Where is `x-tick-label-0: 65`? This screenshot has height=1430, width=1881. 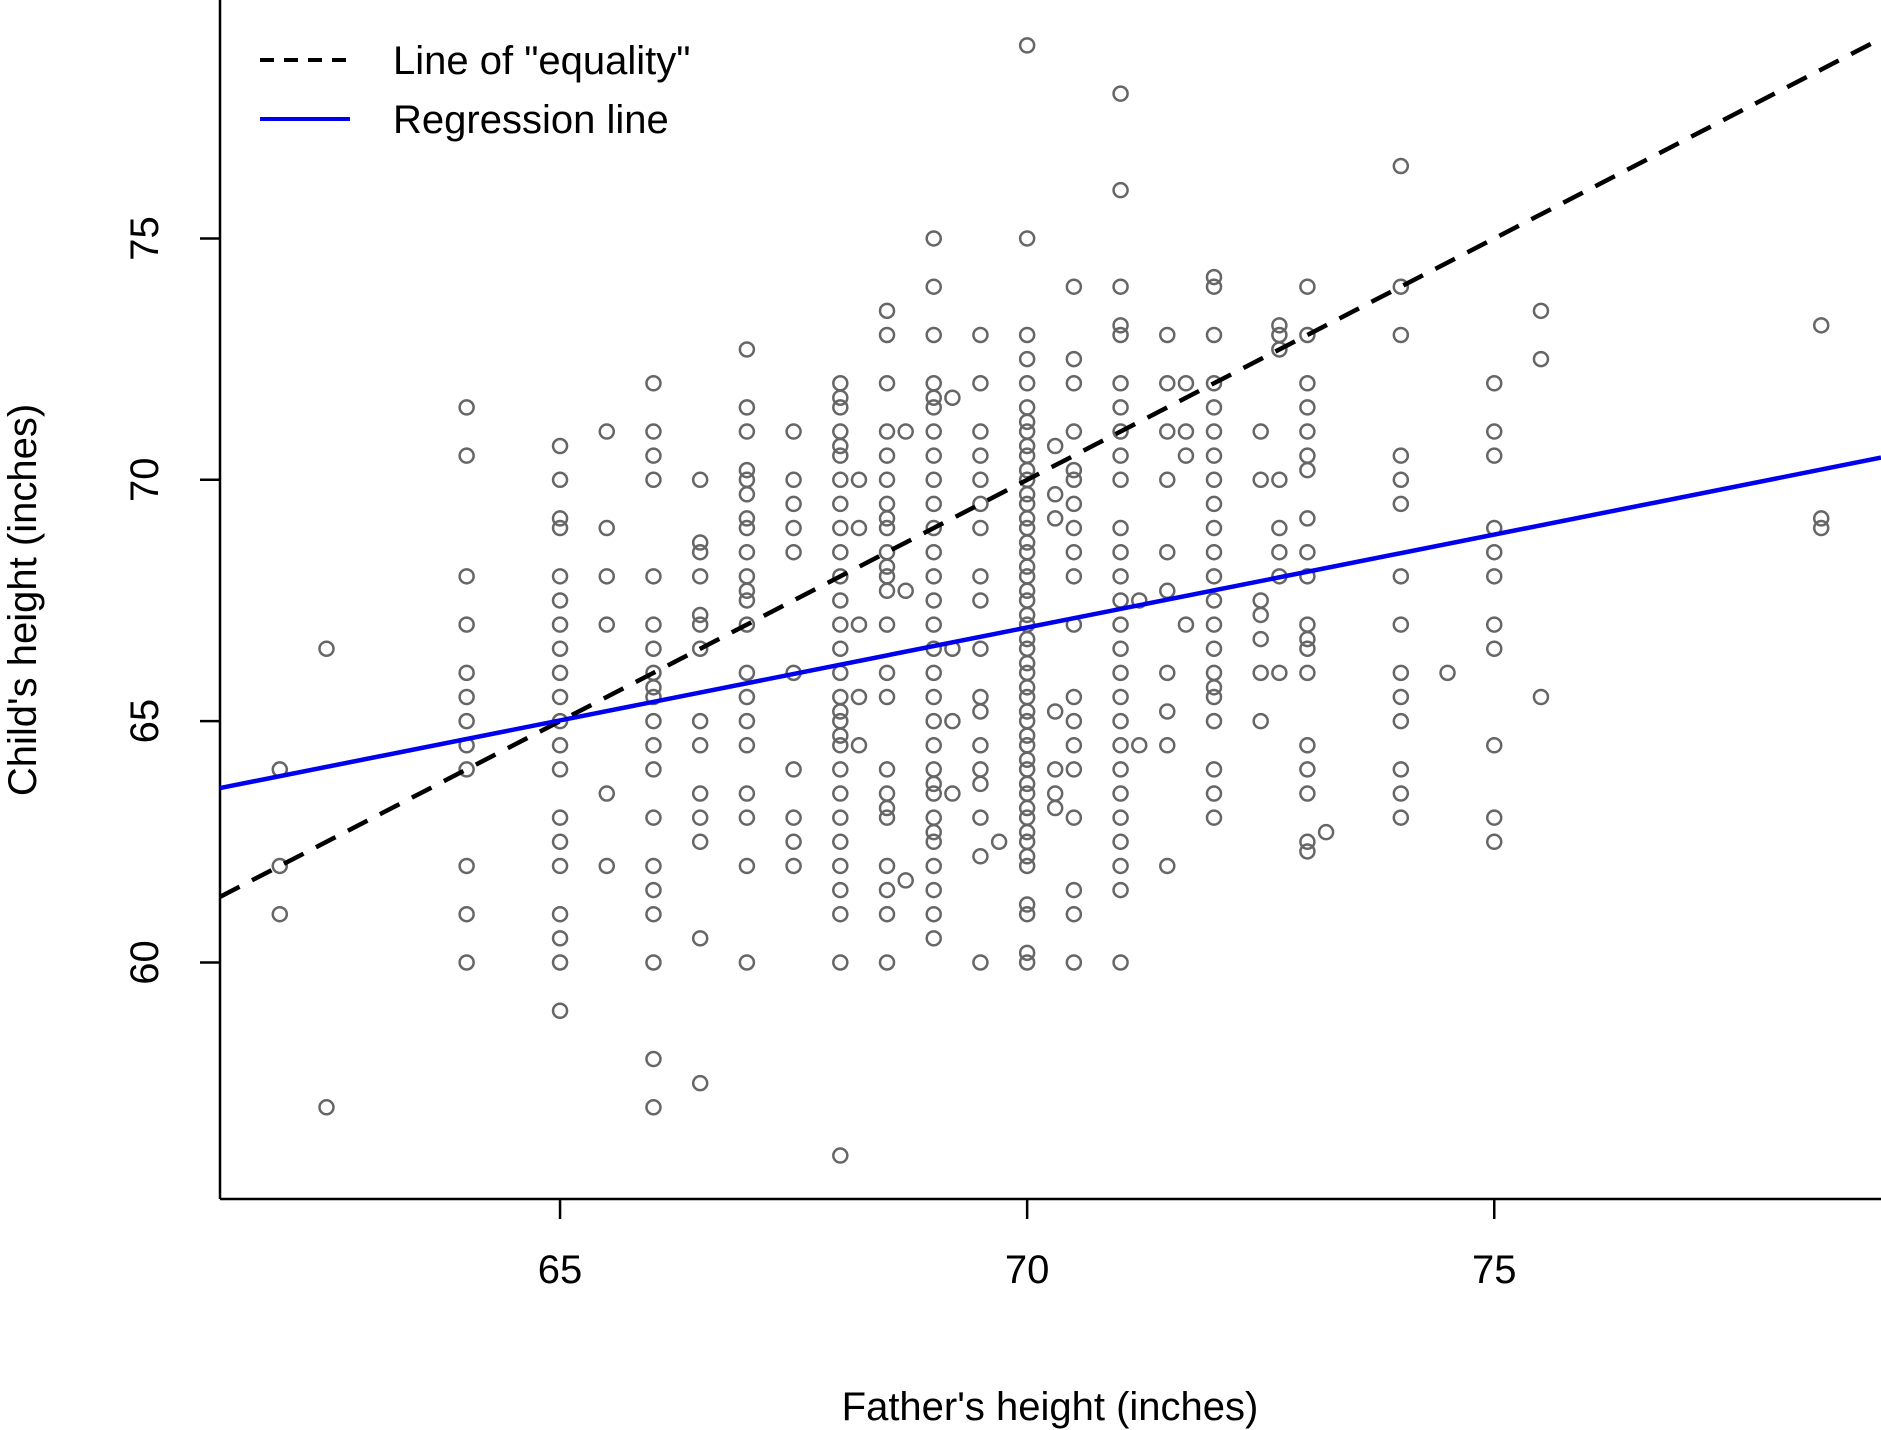 x-tick-label-0: 65 is located at coordinates (560, 1270).